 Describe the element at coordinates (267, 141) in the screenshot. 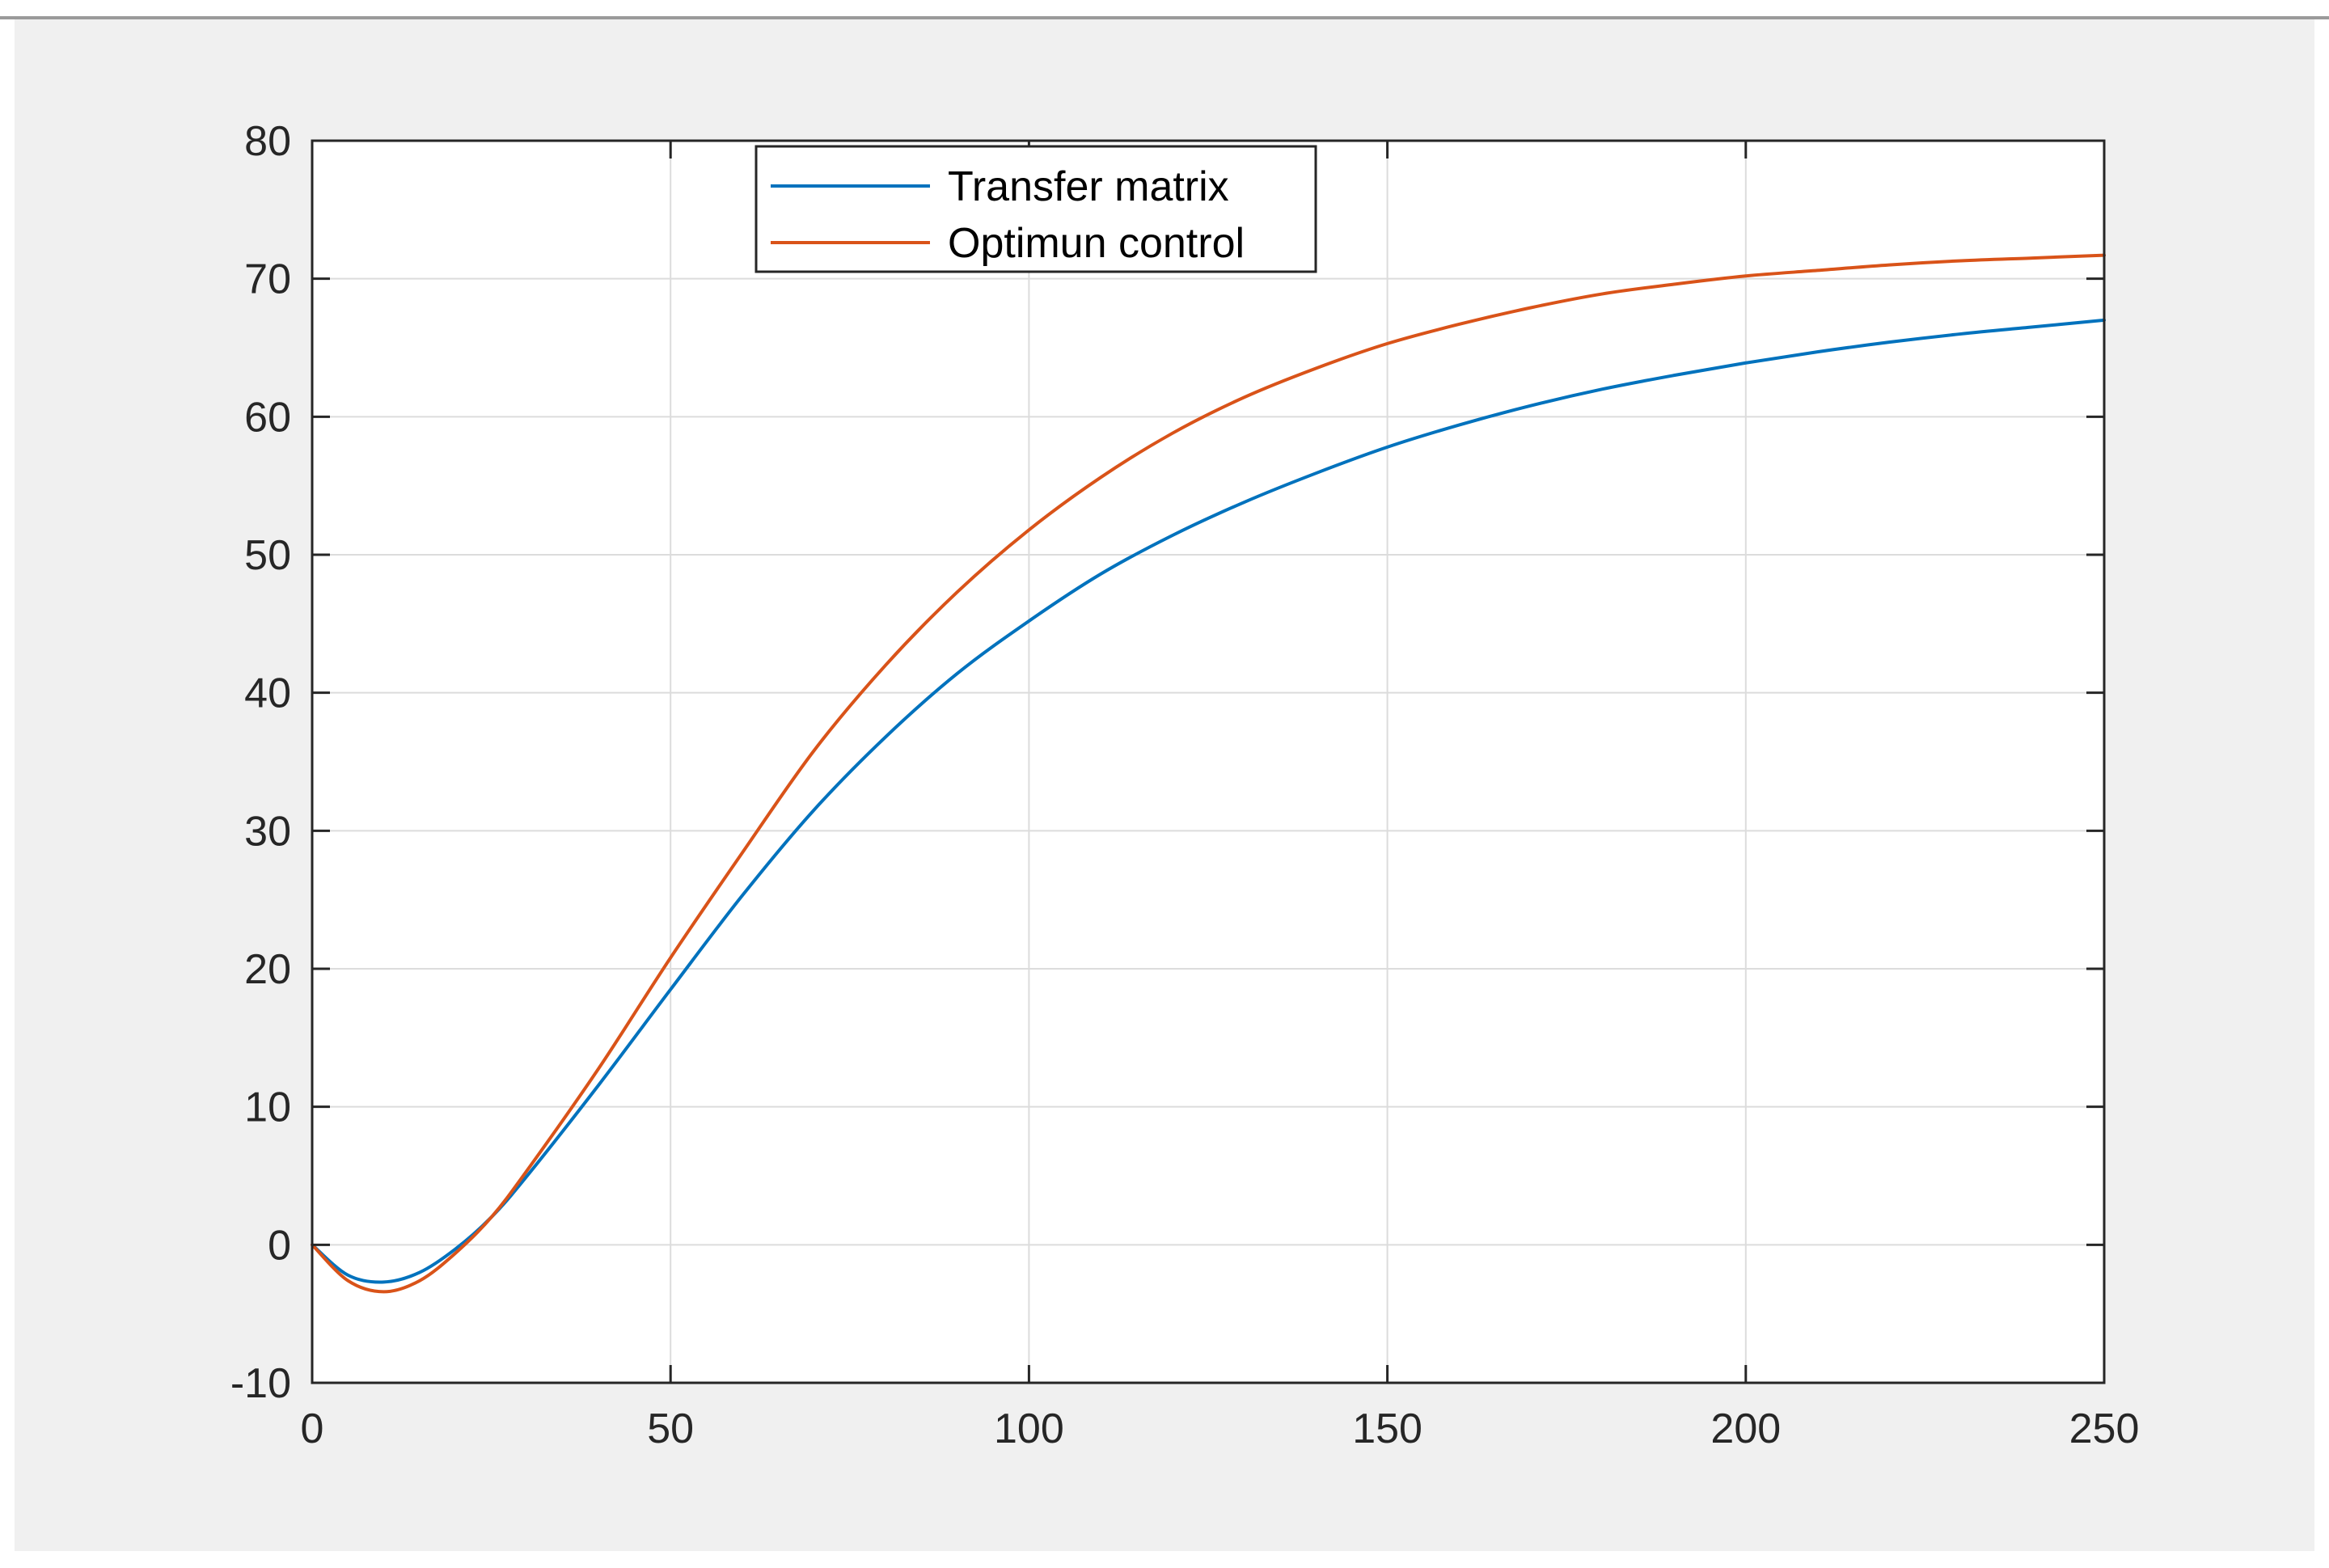

I see `y-tick-label: 80` at that location.